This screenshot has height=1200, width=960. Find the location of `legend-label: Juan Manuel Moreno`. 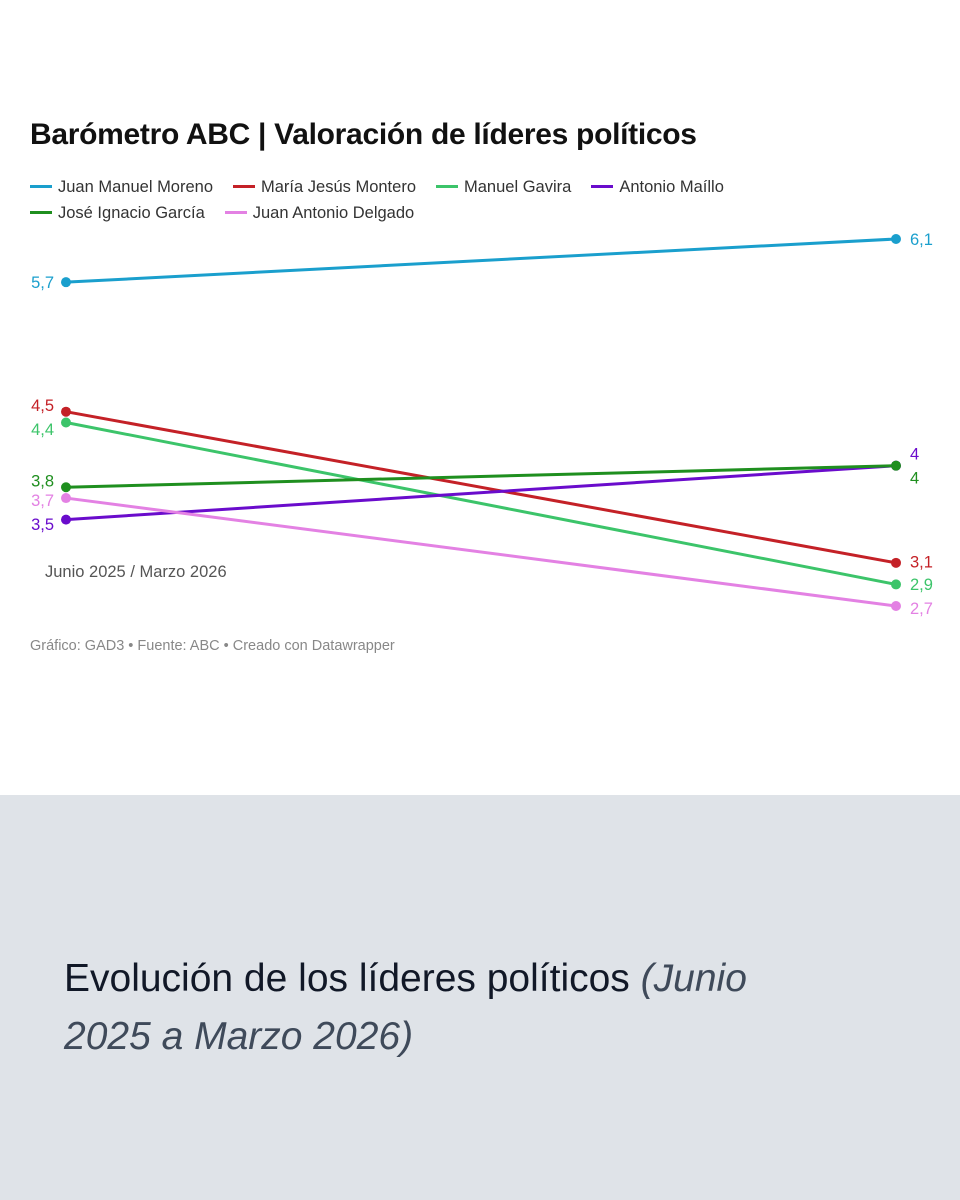

legend-label: Juan Manuel Moreno is located at coordinates (136, 187).